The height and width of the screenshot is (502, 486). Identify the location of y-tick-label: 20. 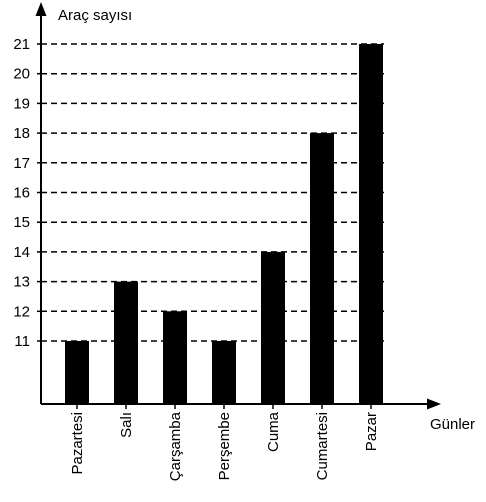
(21, 74).